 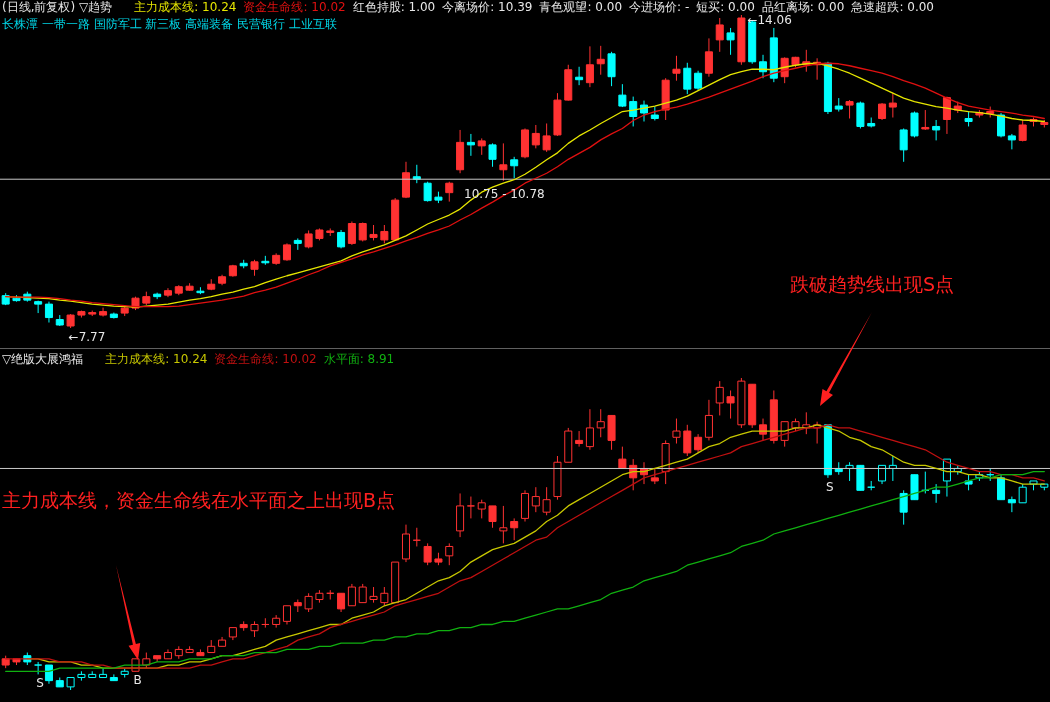 What do you see at coordinates (725, 7) in the screenshot?
I see `text: 短买: 0.00` at bounding box center [725, 7].